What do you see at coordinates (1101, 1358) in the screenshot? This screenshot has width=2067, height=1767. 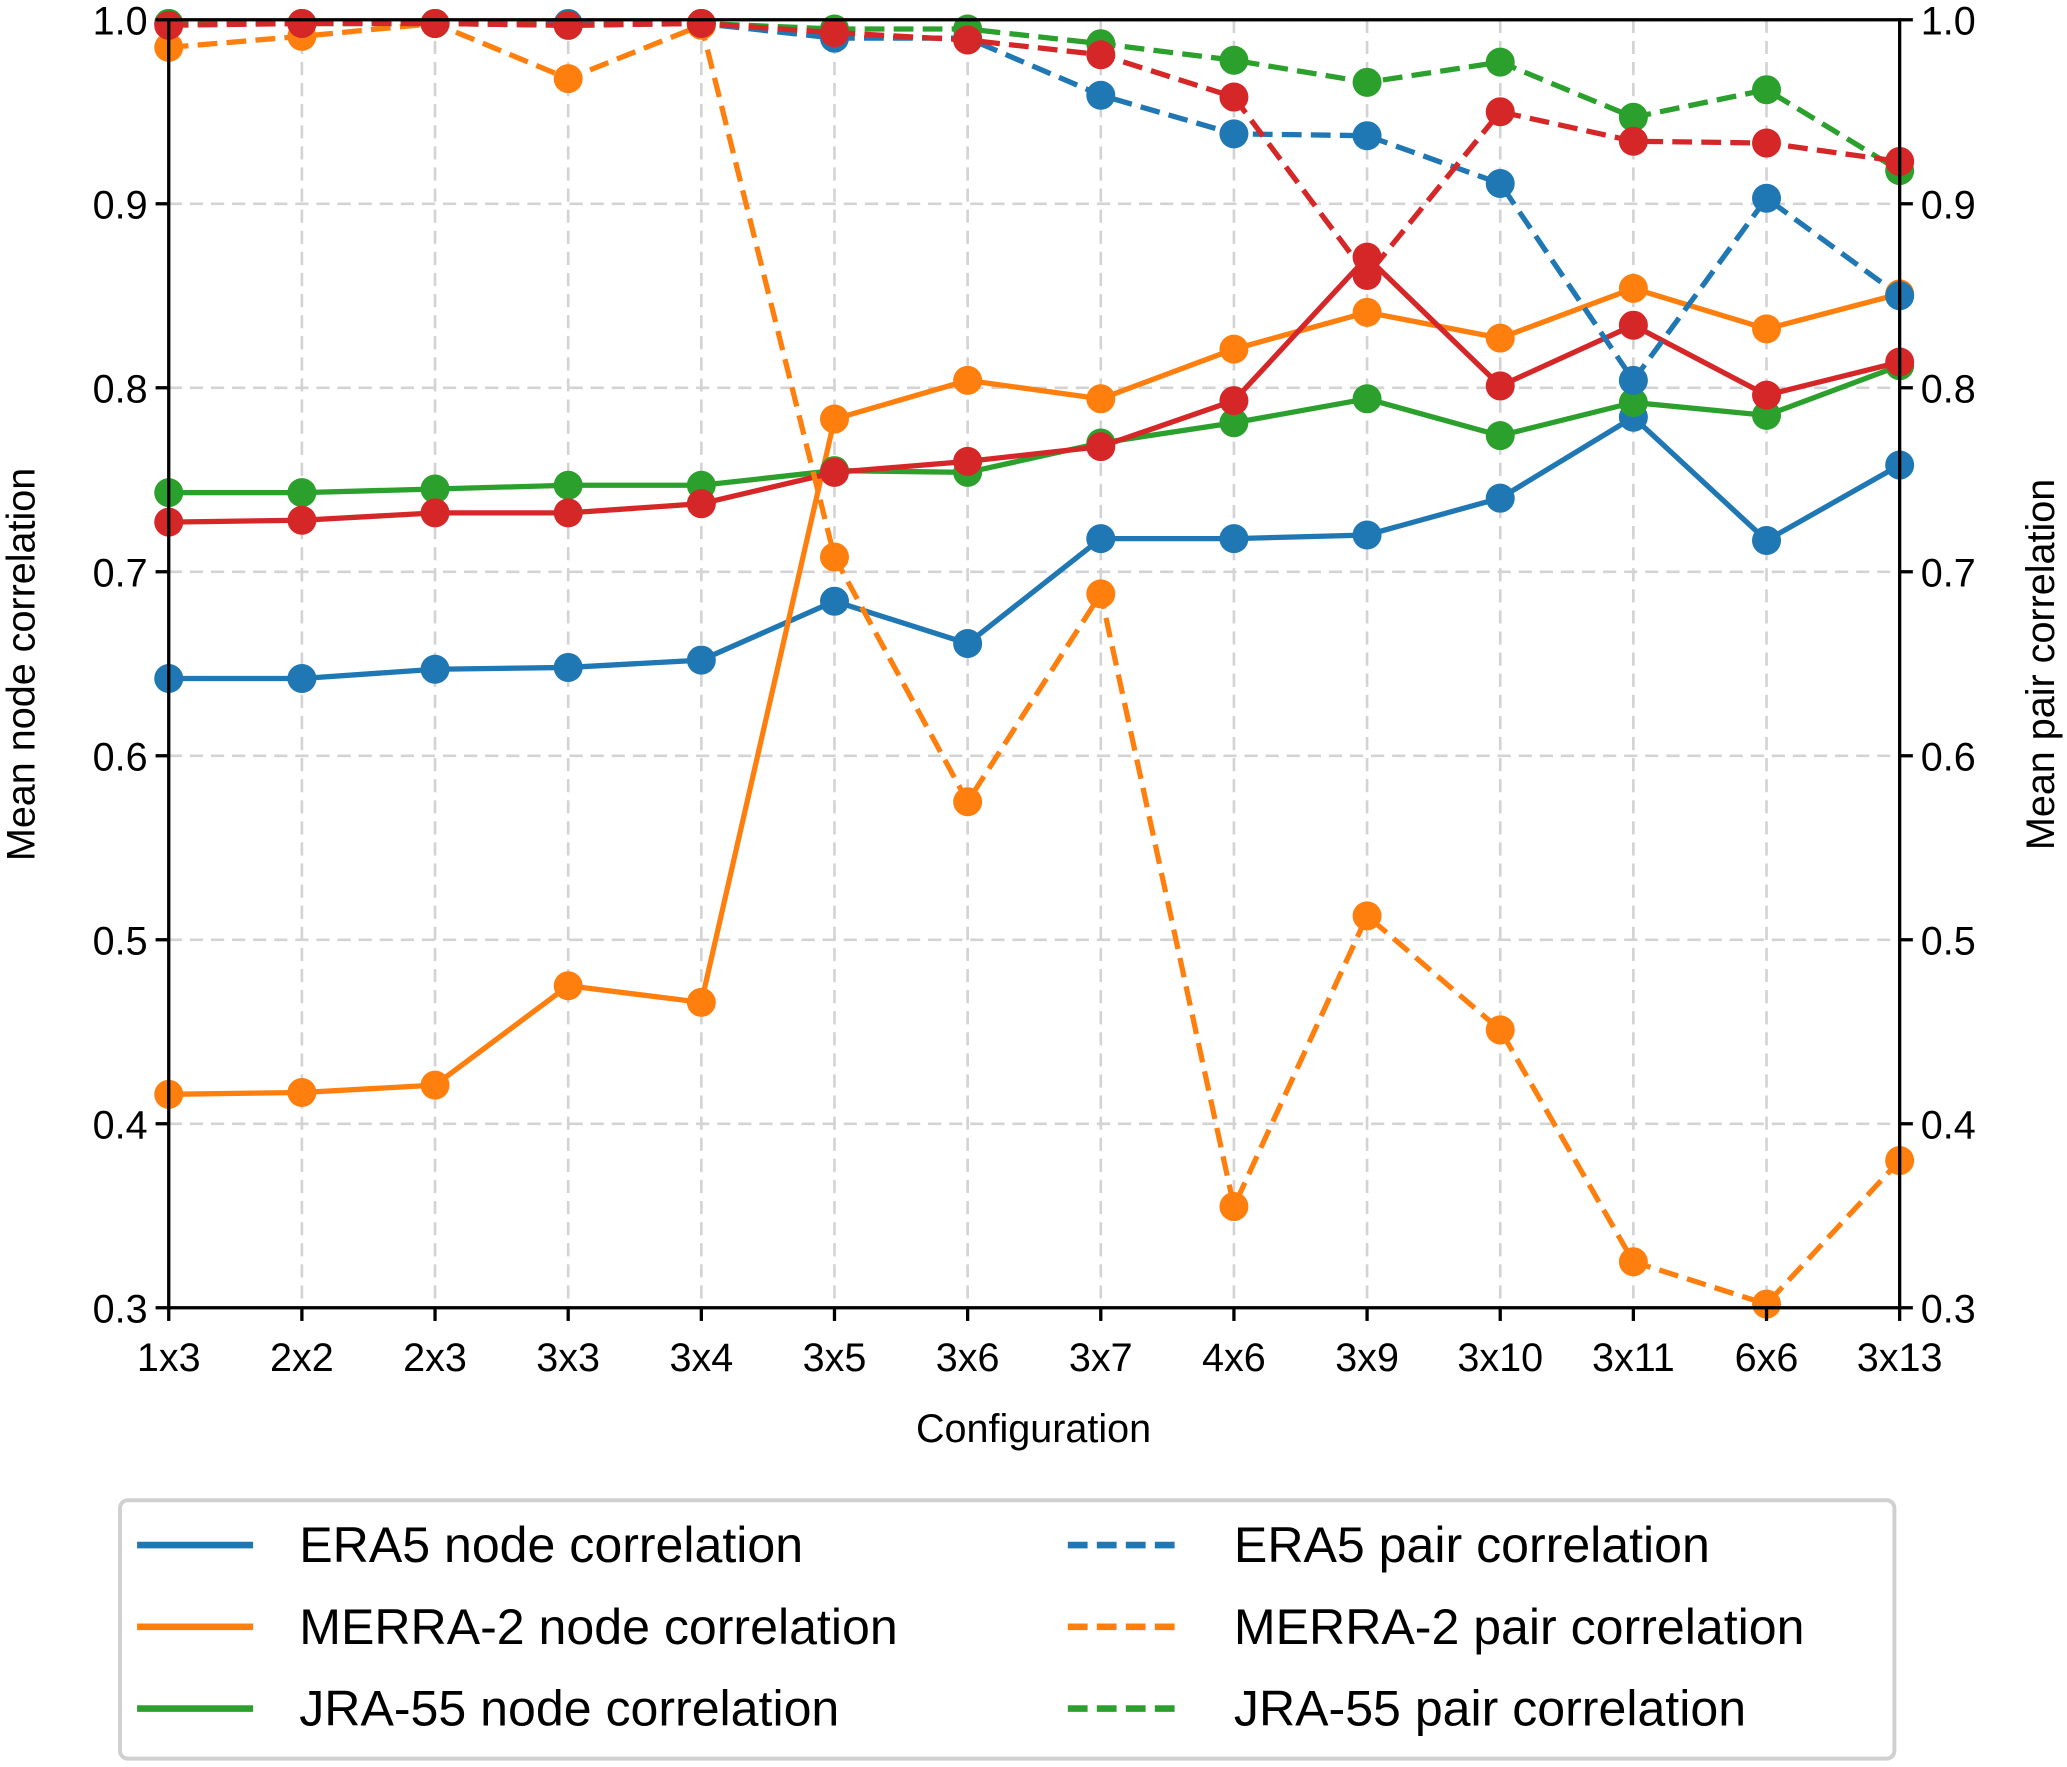 I see `x-tick-label: 3x7` at bounding box center [1101, 1358].